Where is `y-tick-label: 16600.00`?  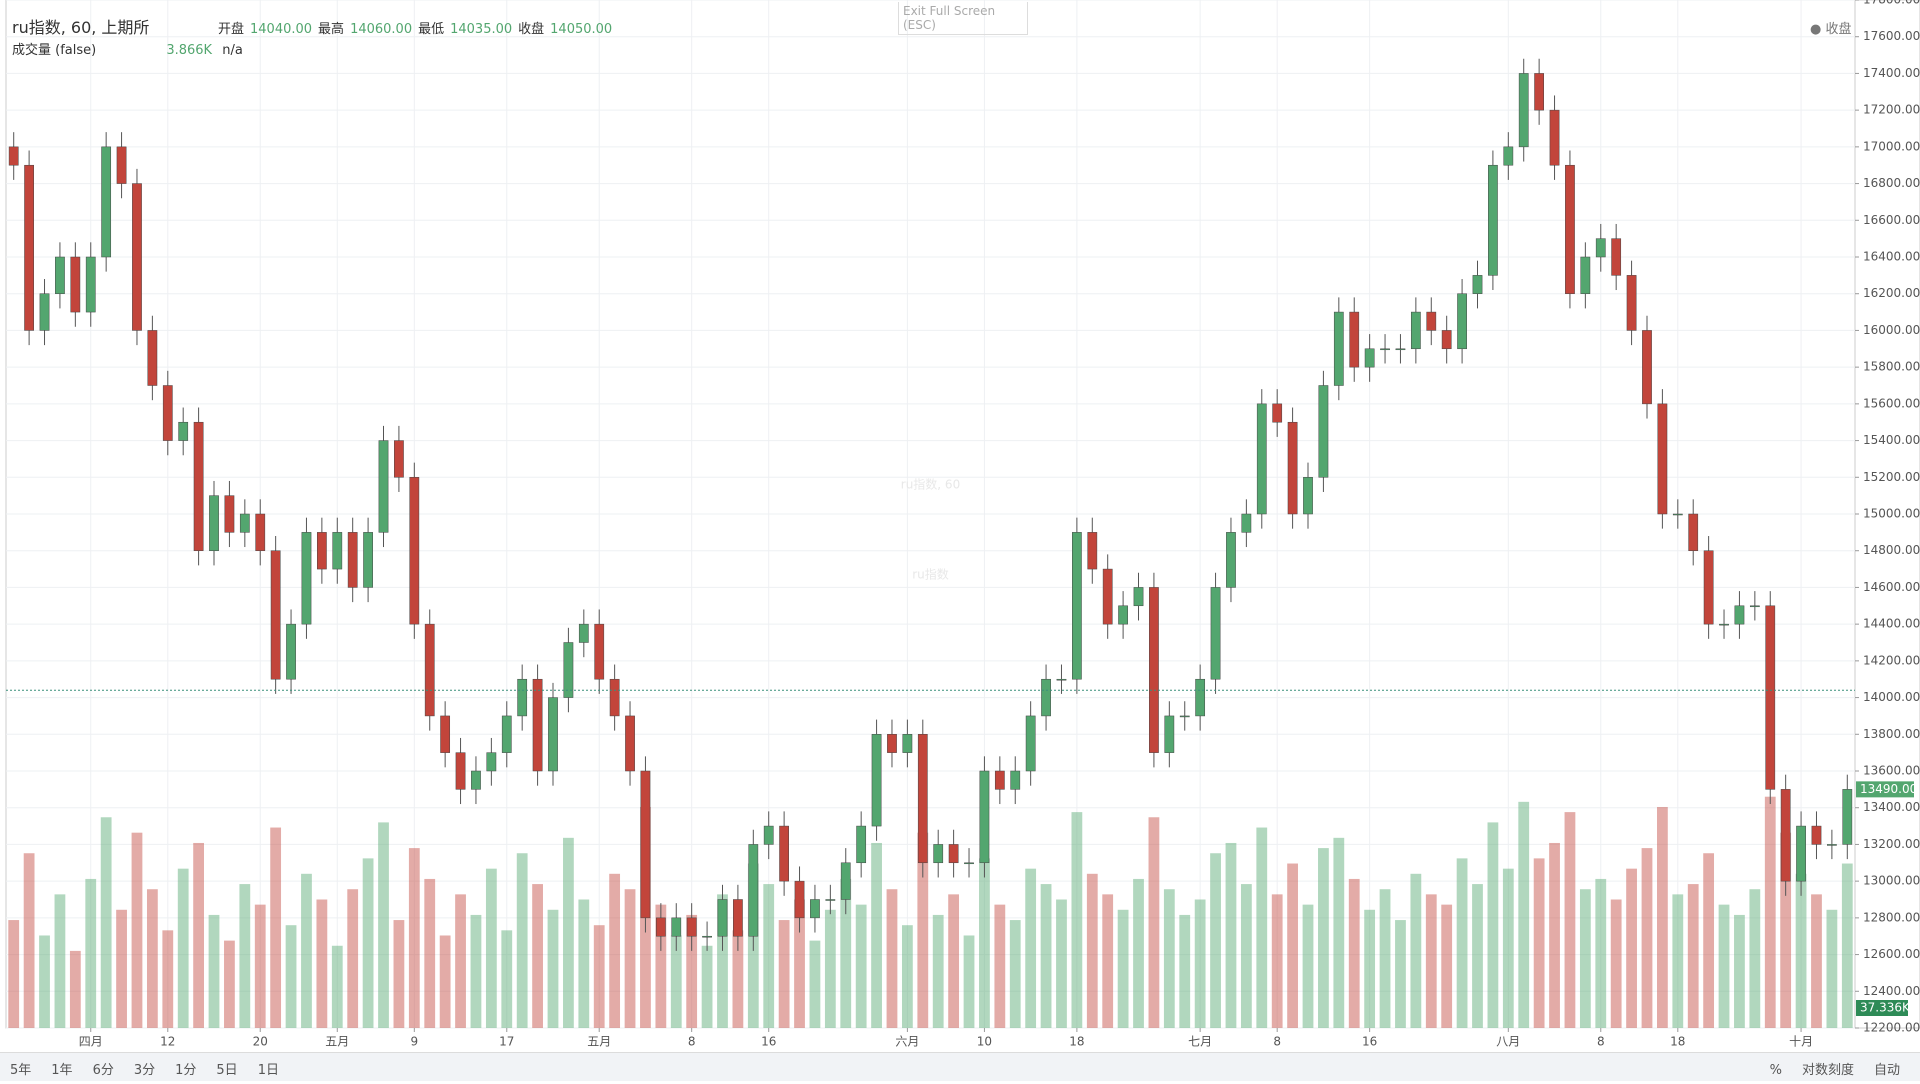
y-tick-label: 16600.00 is located at coordinates (1891, 220).